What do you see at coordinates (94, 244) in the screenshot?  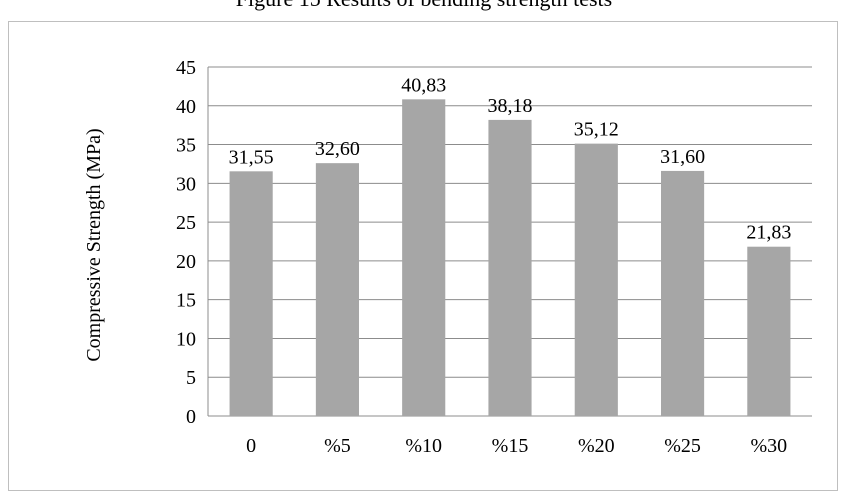 I see `y-axis-title: Compressive Strength (MPa)` at bounding box center [94, 244].